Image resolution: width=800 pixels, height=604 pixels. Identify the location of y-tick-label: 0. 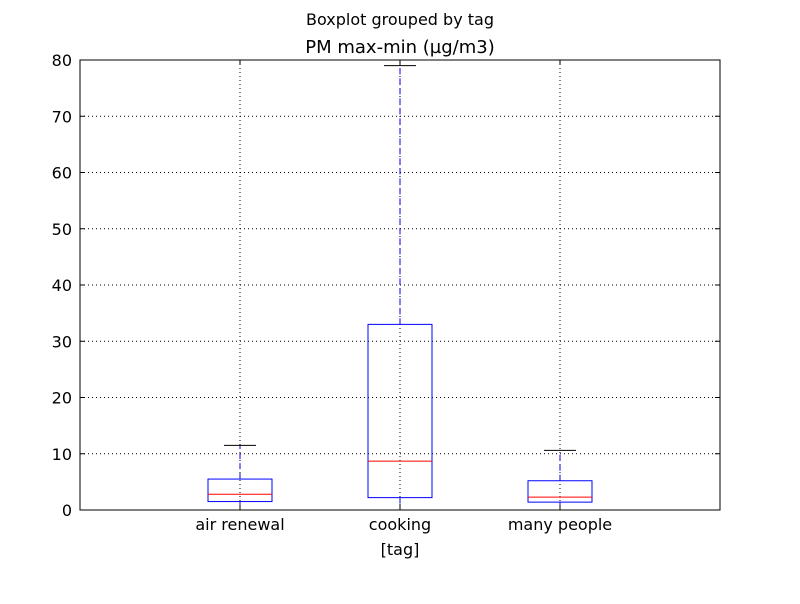
(67, 510).